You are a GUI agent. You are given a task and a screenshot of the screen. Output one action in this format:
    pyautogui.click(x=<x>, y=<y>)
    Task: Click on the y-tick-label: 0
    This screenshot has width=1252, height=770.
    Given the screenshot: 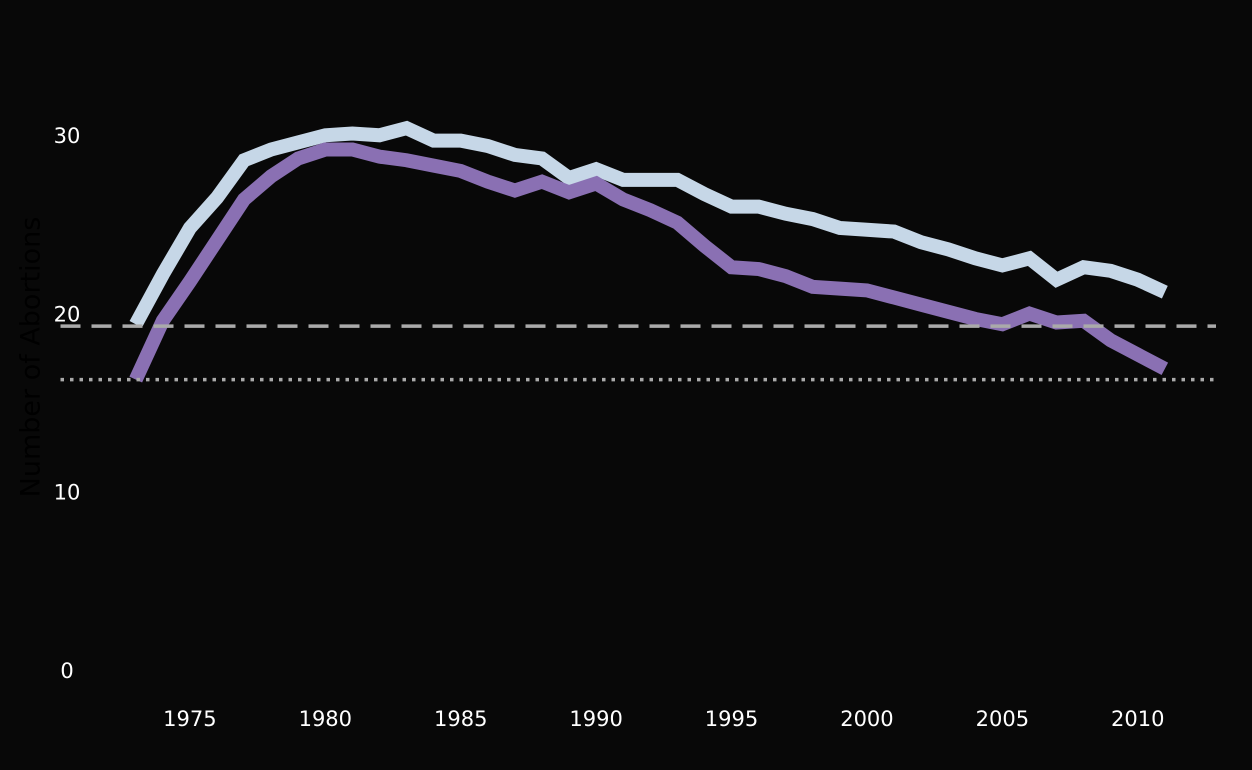 What is the action you would take?
    pyautogui.click(x=66, y=671)
    